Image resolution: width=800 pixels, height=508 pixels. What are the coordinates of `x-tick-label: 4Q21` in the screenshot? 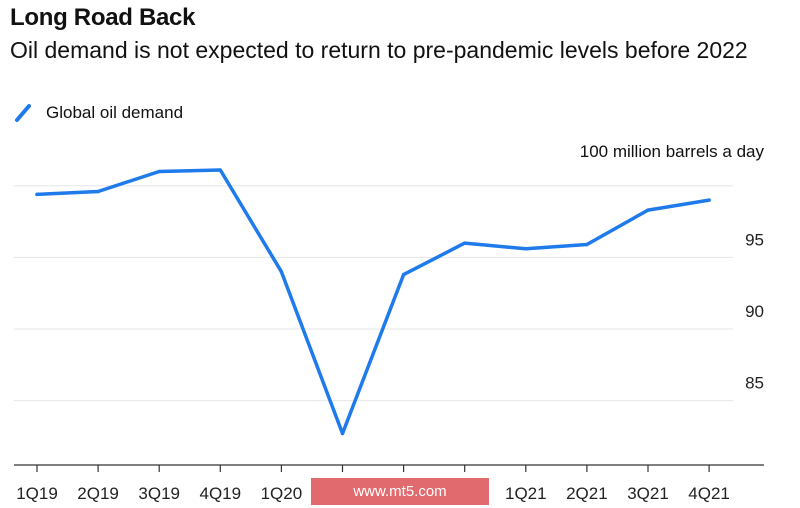 It's located at (709, 493).